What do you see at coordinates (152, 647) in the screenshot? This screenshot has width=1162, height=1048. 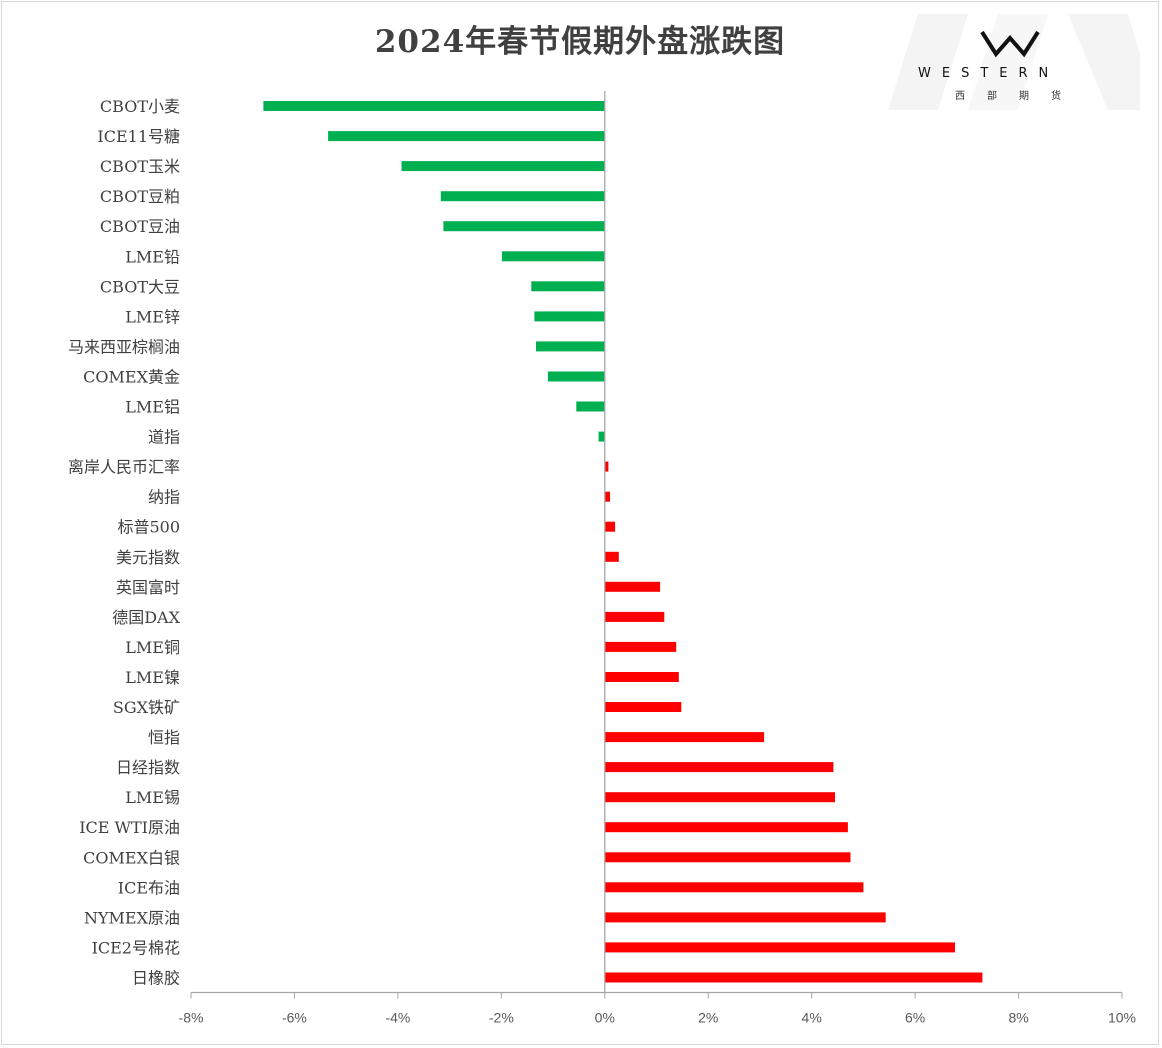 I see `category-label: LME铜` at bounding box center [152, 647].